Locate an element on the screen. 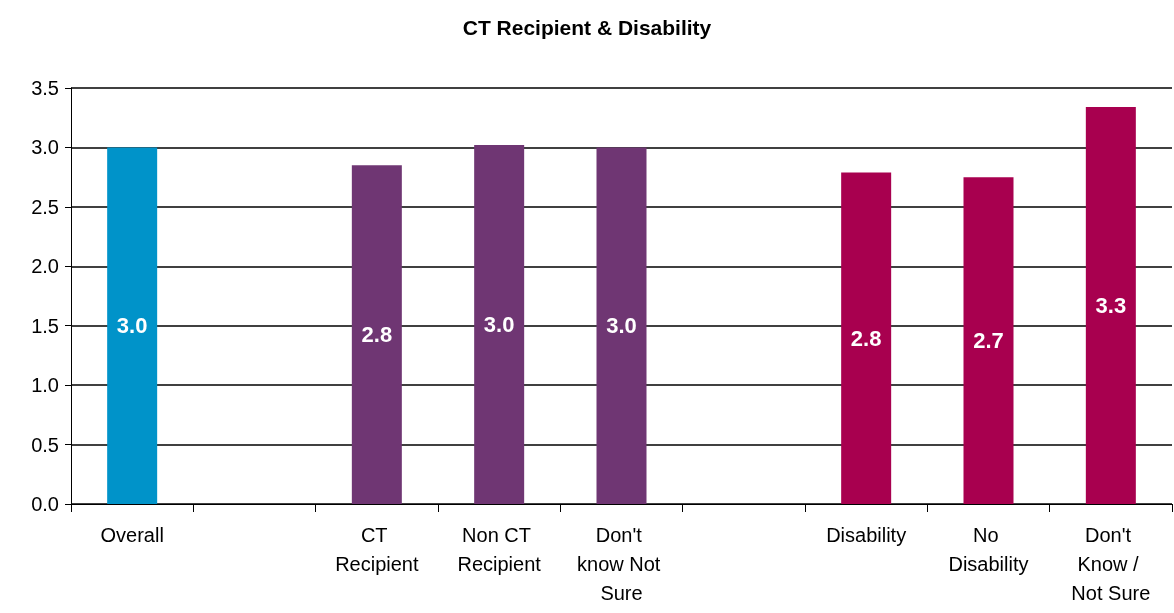 The height and width of the screenshot is (613, 1174). x-tick-label: Don't know Not Sure is located at coordinates (621, 563).